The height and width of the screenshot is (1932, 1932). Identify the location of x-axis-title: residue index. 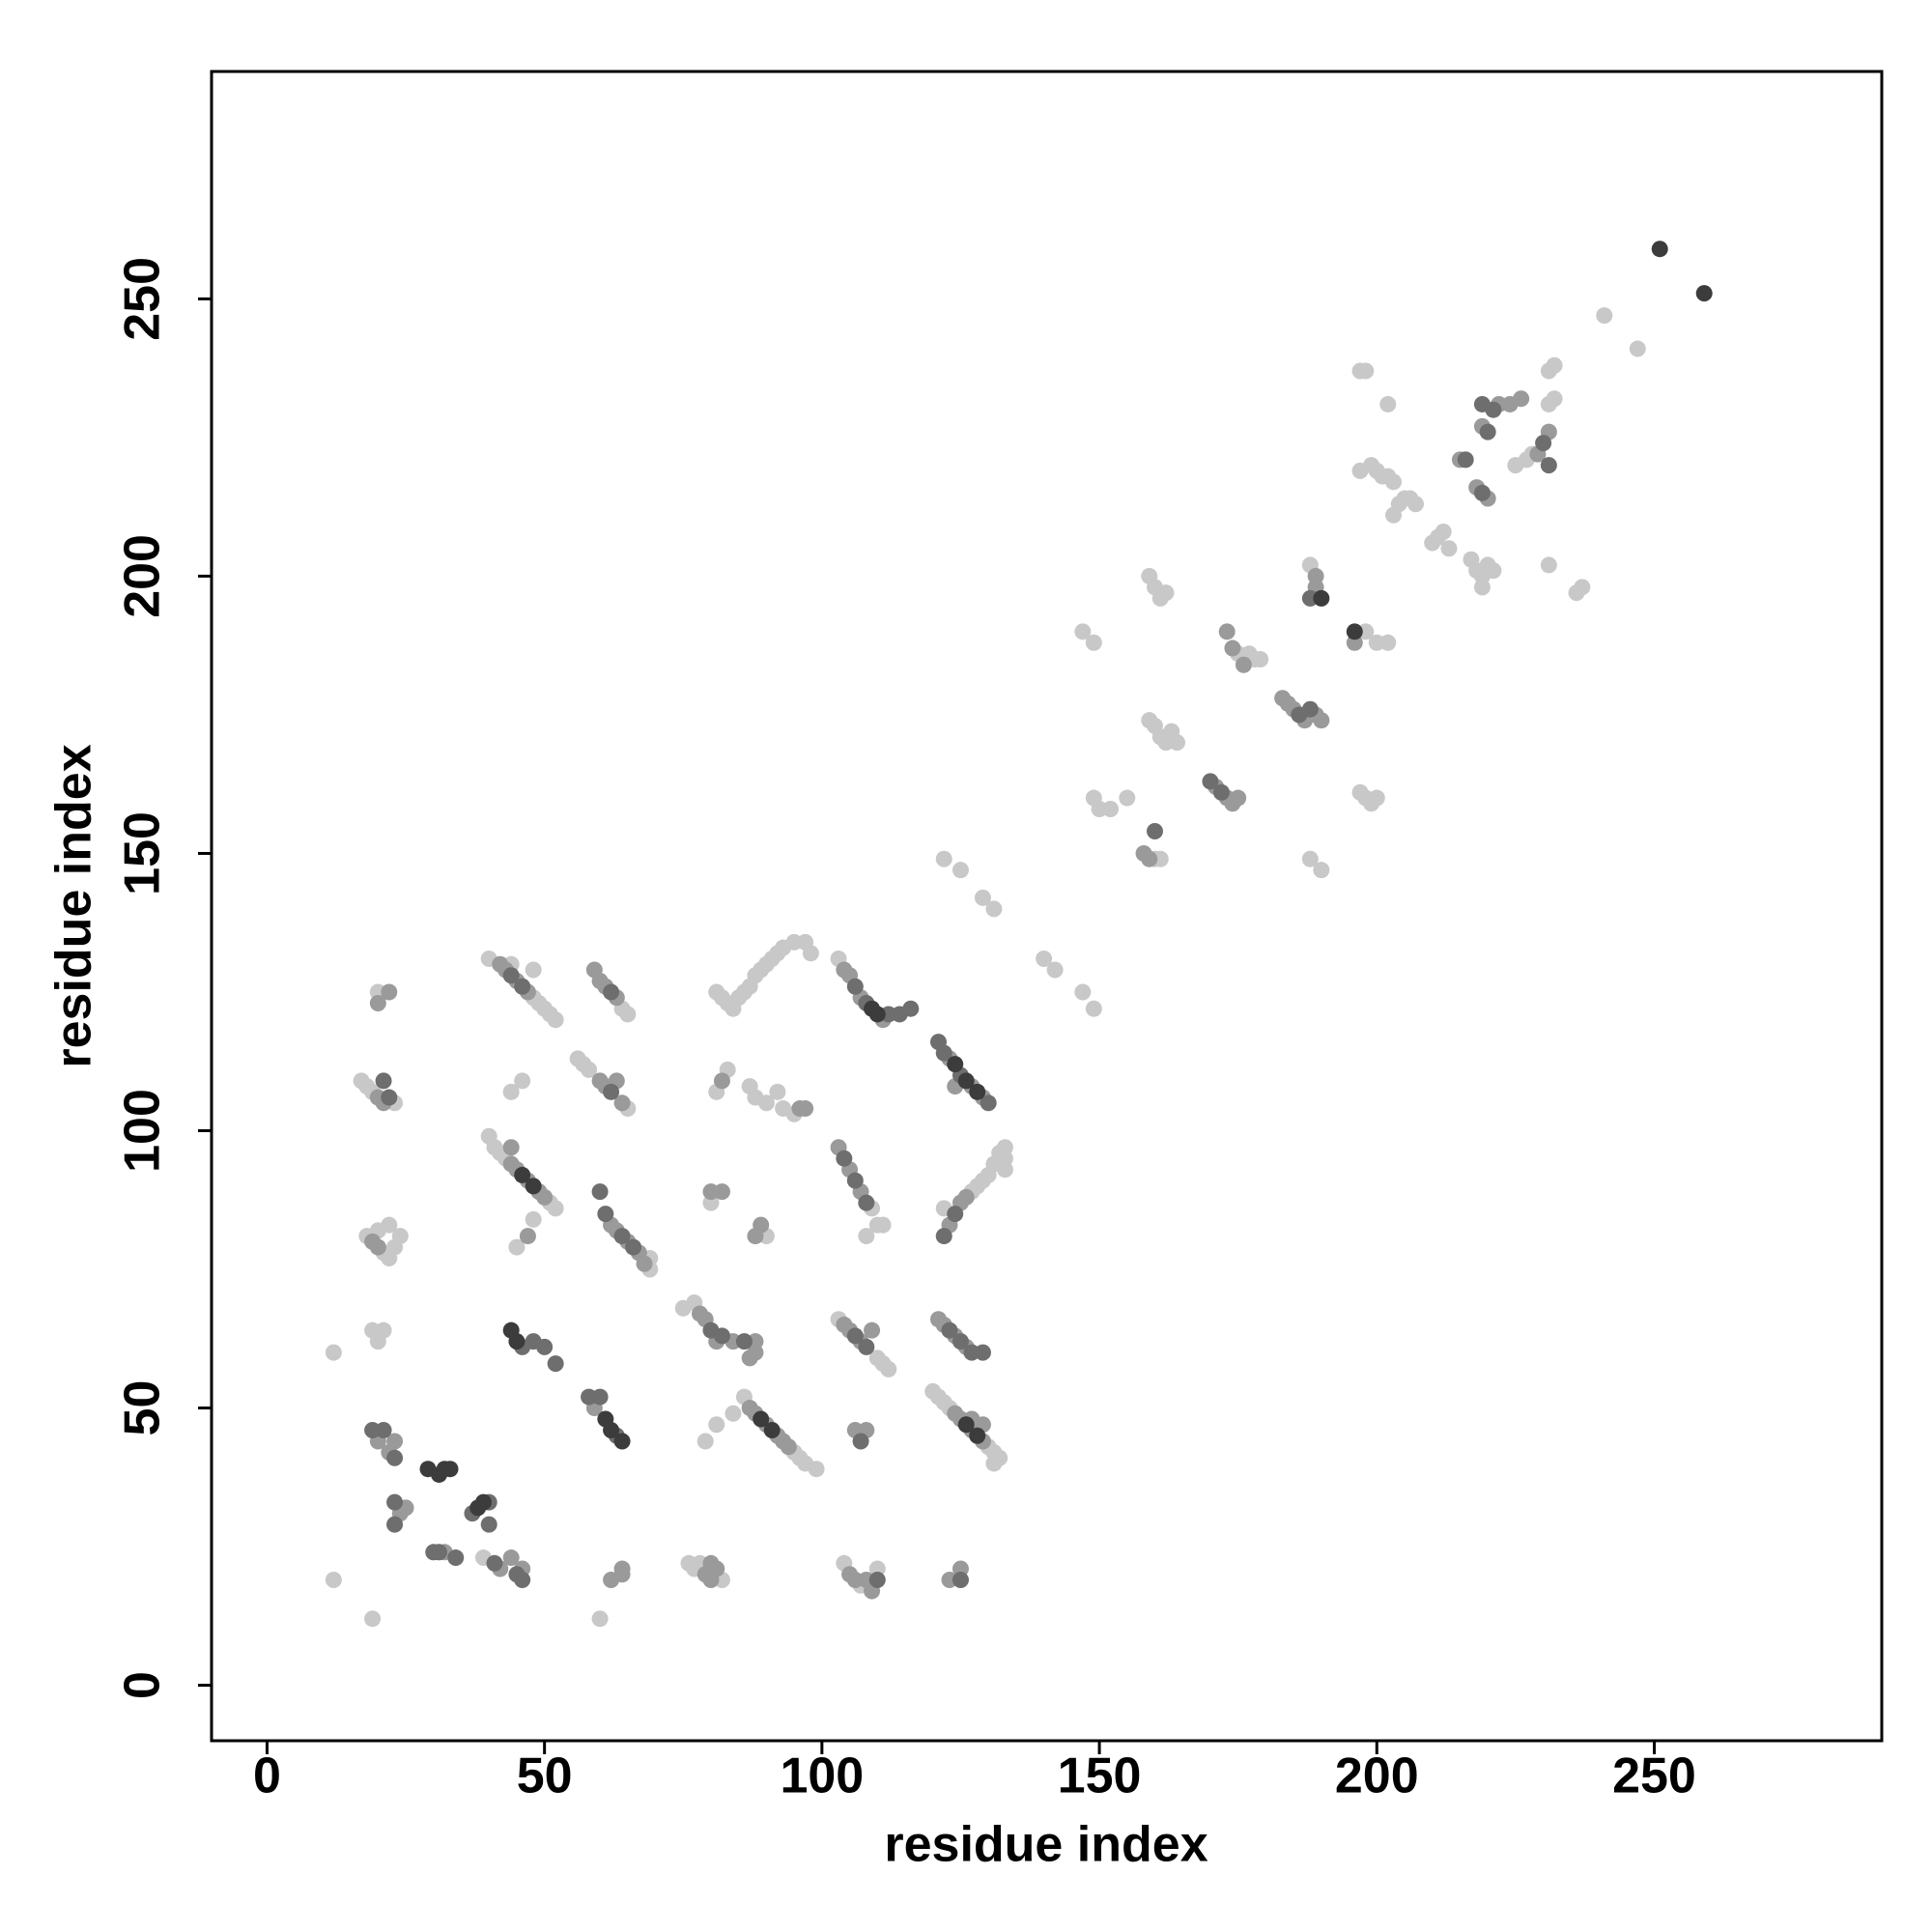
(1046, 1845).